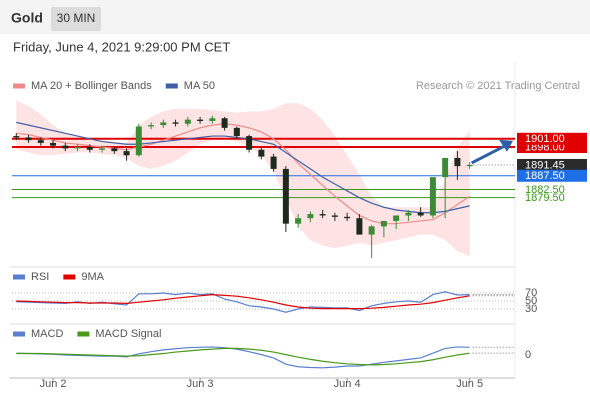 This screenshot has width=590, height=400. What do you see at coordinates (92, 277) in the screenshot?
I see `legend-label: 9MA` at bounding box center [92, 277].